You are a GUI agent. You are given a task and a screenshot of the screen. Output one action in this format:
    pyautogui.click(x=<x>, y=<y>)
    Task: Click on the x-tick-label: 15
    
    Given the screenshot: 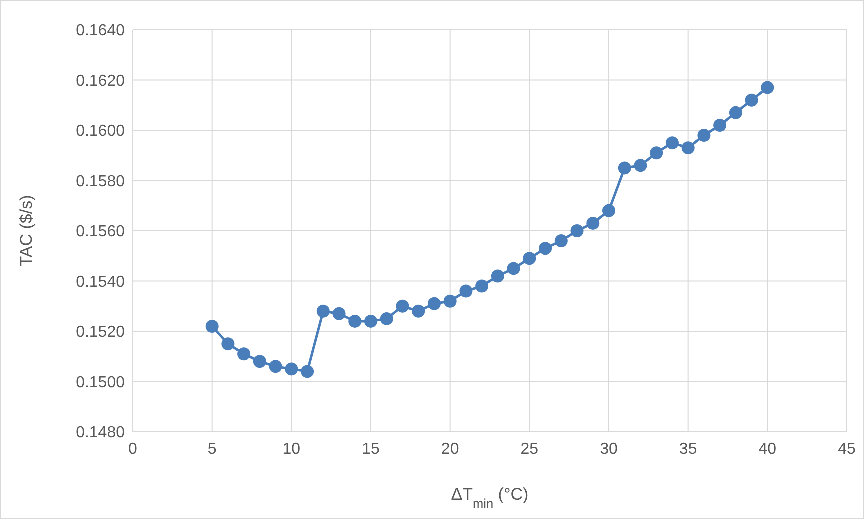 What is the action you would take?
    pyautogui.click(x=371, y=449)
    